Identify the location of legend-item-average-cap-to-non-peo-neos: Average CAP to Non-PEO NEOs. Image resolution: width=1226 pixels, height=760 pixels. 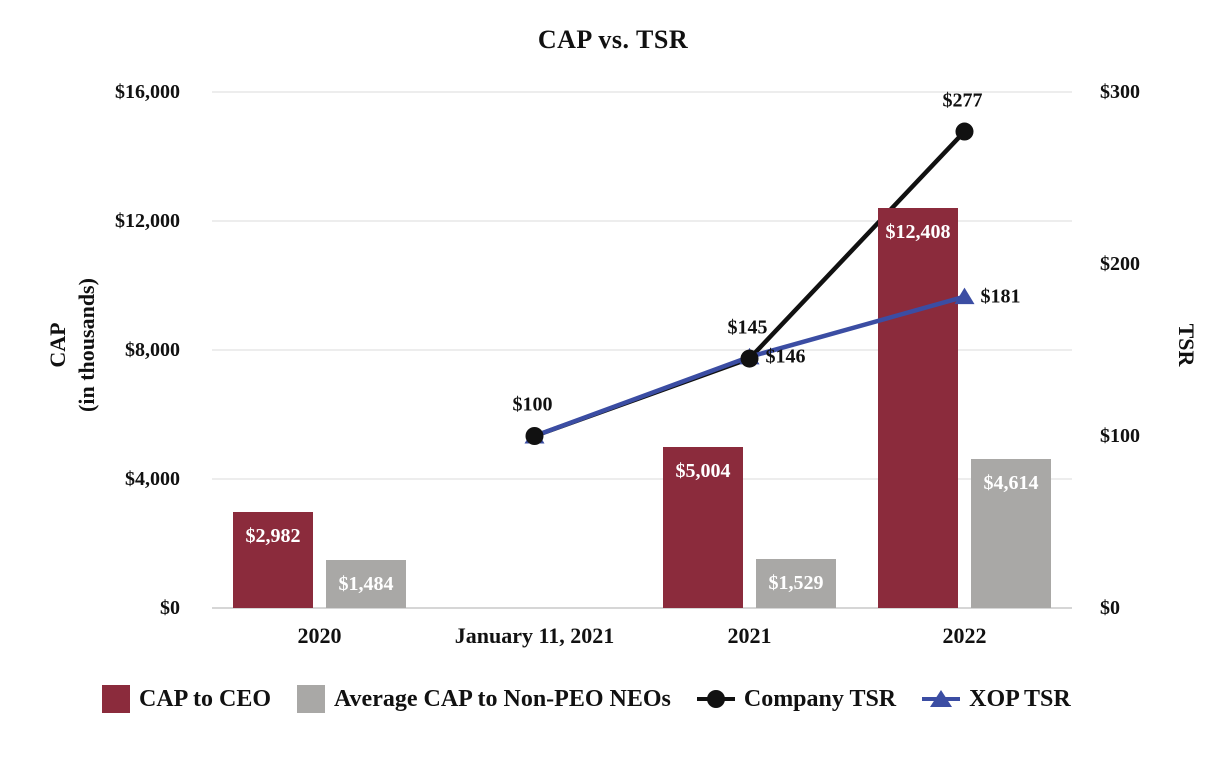
(484, 699).